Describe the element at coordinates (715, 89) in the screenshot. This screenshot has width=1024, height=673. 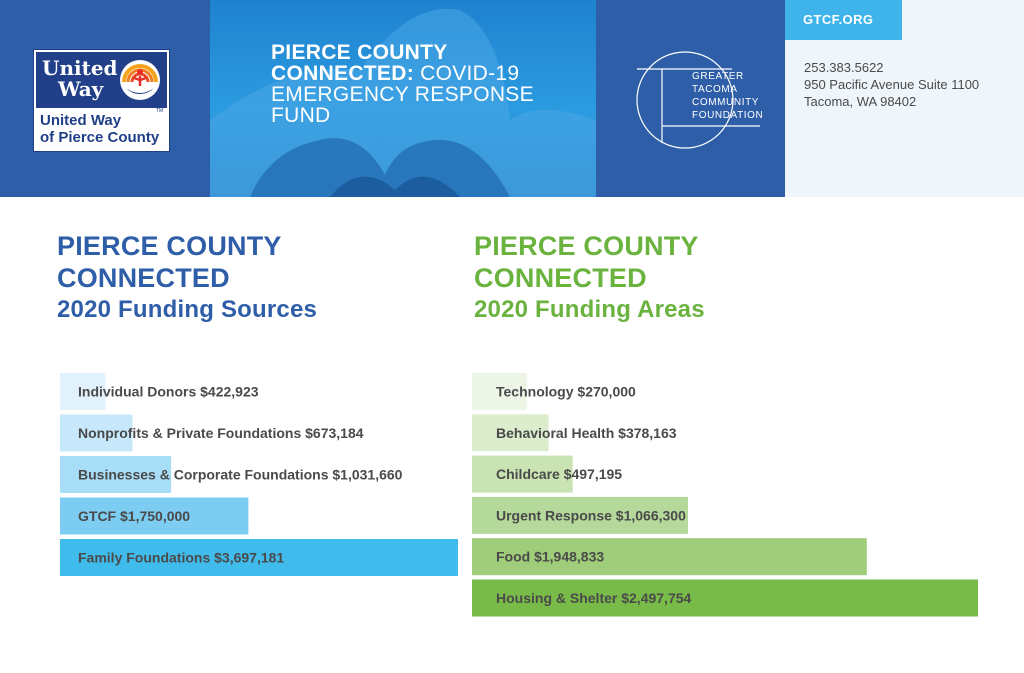
I see `gtcf-name-line-2: TACOMA` at that location.